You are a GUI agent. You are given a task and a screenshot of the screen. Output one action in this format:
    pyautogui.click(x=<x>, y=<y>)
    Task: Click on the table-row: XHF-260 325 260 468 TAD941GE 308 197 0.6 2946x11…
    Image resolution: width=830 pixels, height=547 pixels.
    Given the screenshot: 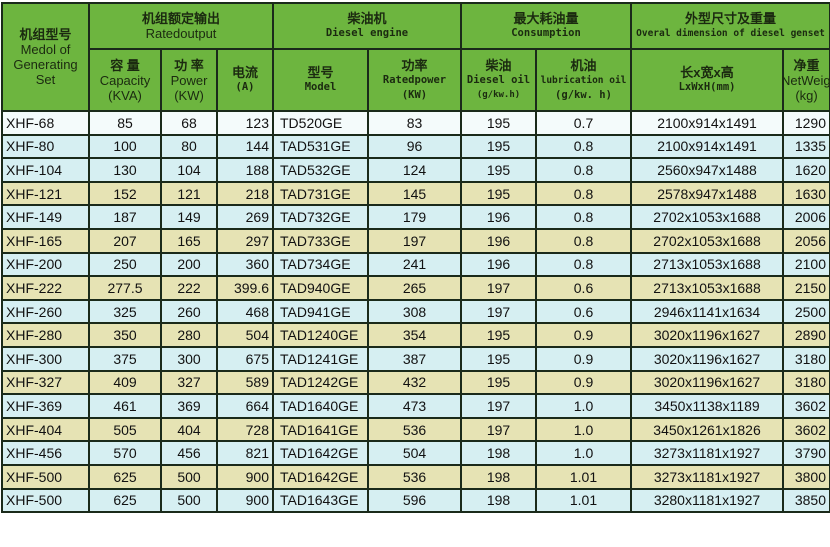 What is the action you would take?
    pyautogui.click(x=415, y=311)
    